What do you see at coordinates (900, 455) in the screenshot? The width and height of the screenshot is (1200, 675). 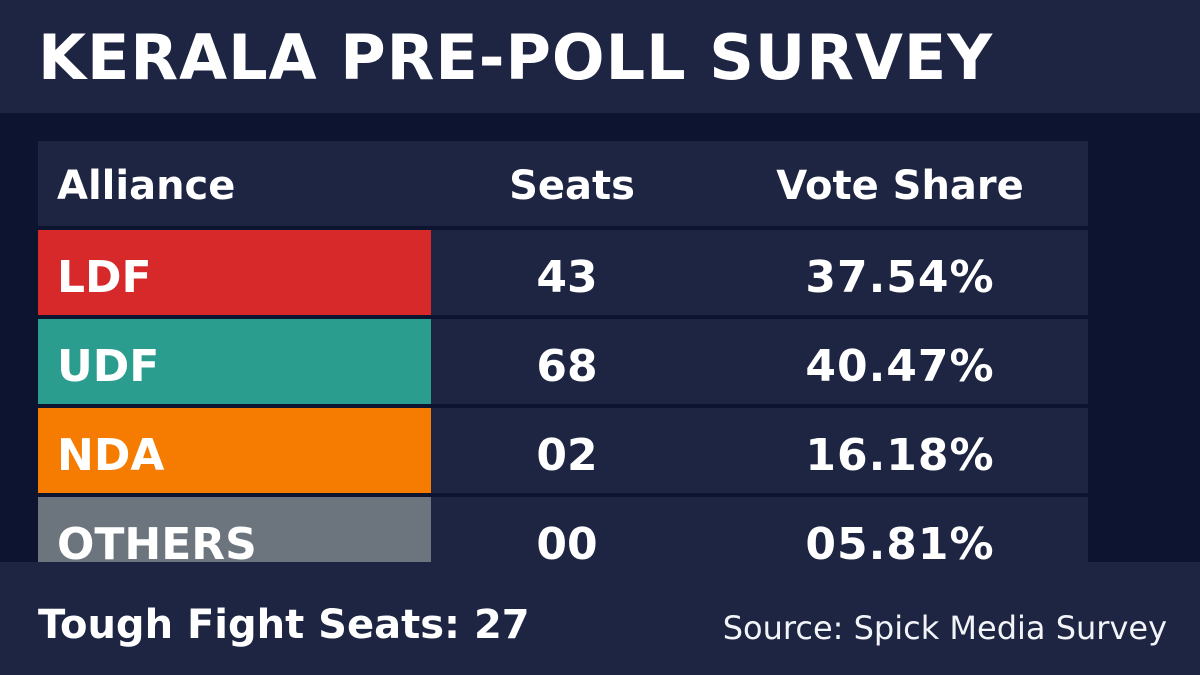 I see `vote-share-value: 16.18%` at bounding box center [900, 455].